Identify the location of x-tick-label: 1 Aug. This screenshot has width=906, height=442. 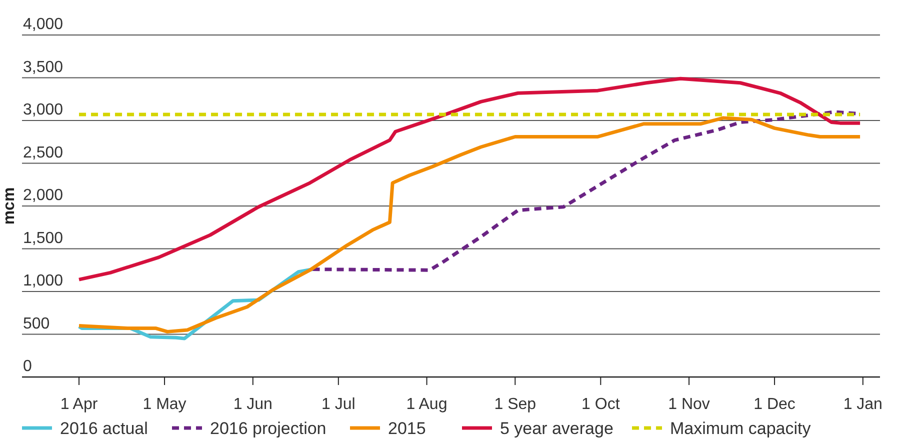
(427, 404).